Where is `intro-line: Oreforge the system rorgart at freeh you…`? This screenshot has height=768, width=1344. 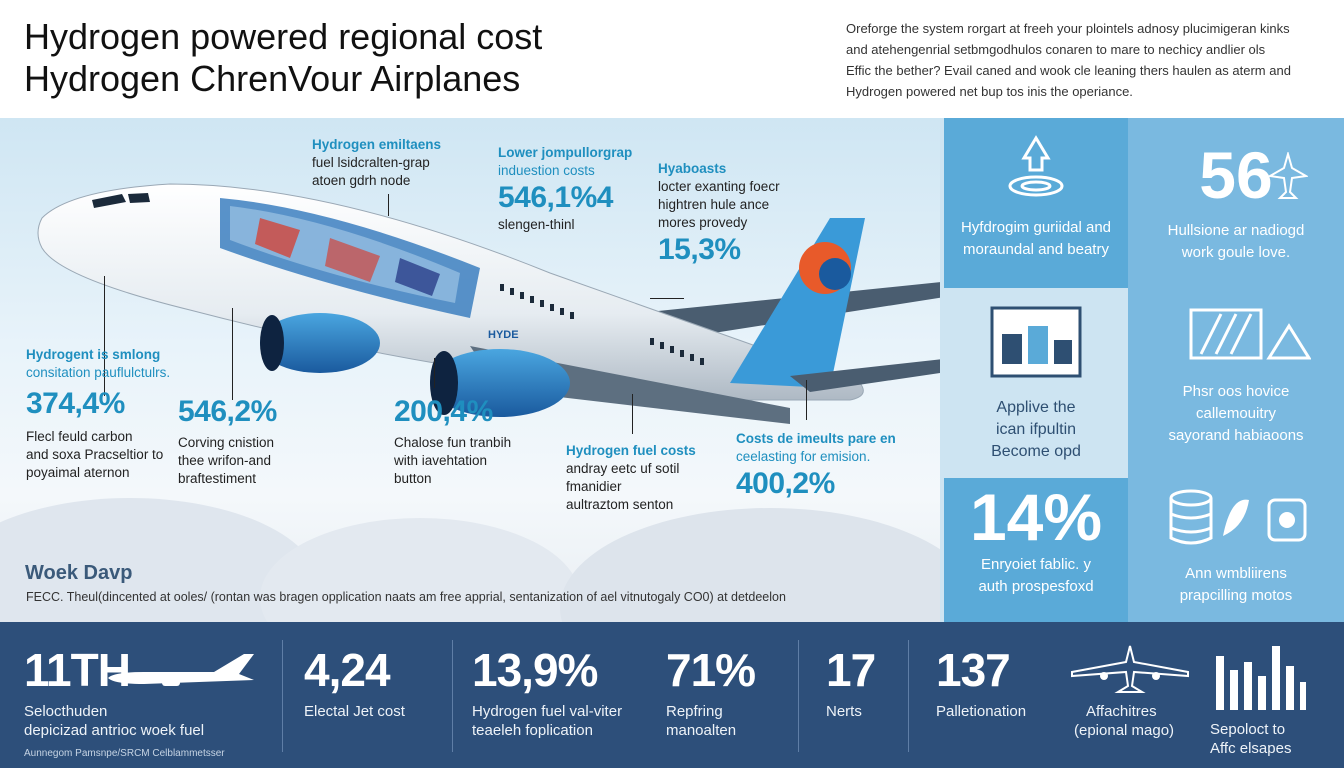 intro-line: Oreforge the system rorgart at freeh you… is located at coordinates (1068, 28).